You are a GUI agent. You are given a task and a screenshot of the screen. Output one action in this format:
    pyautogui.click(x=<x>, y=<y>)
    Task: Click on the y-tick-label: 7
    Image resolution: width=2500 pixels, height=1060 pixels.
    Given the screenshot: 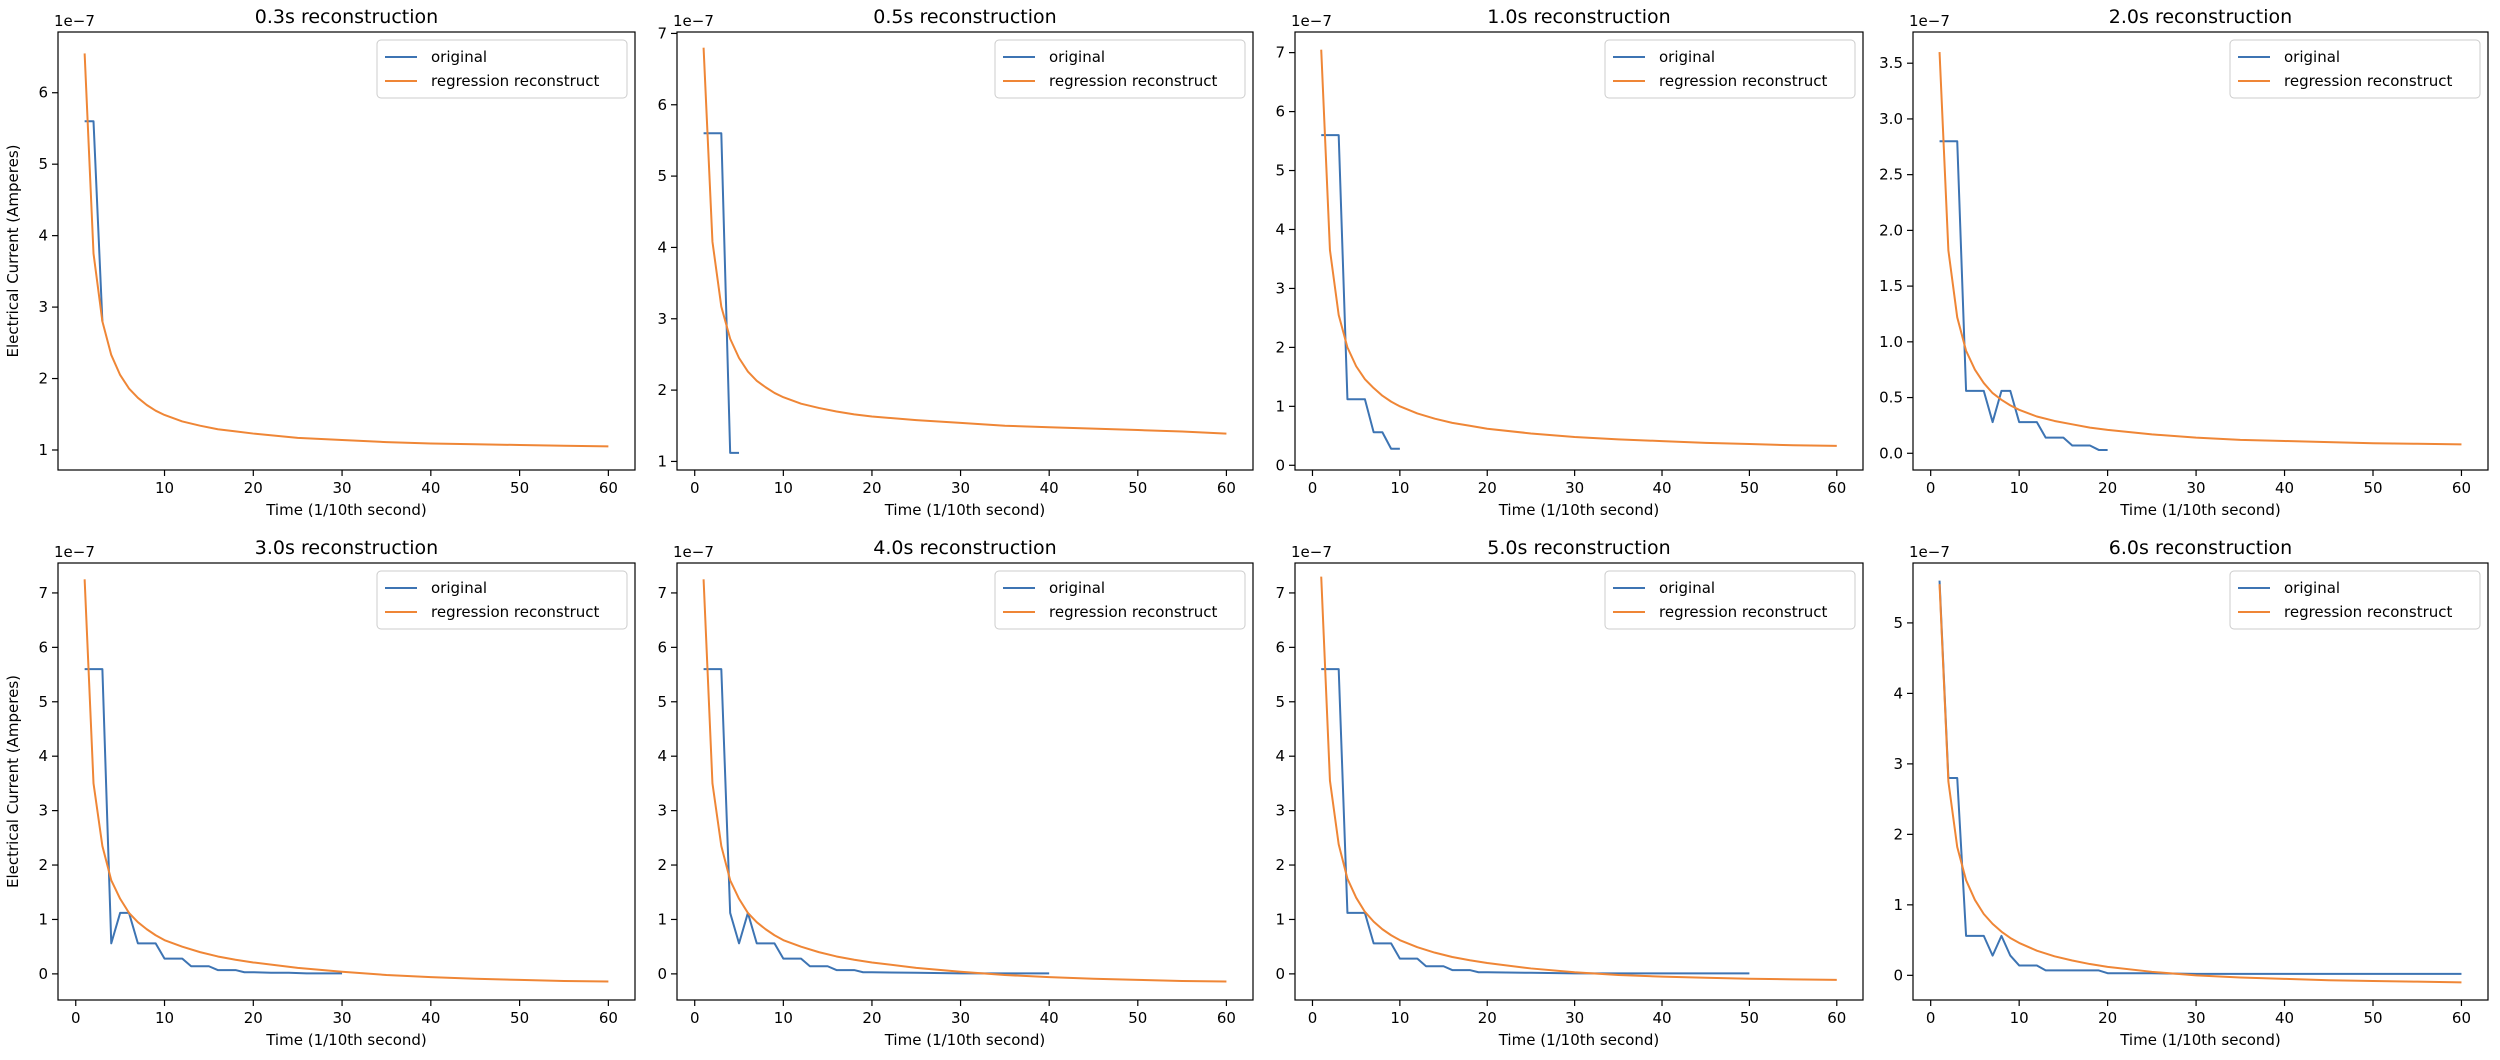 What is the action you would take?
    pyautogui.click(x=1280, y=53)
    